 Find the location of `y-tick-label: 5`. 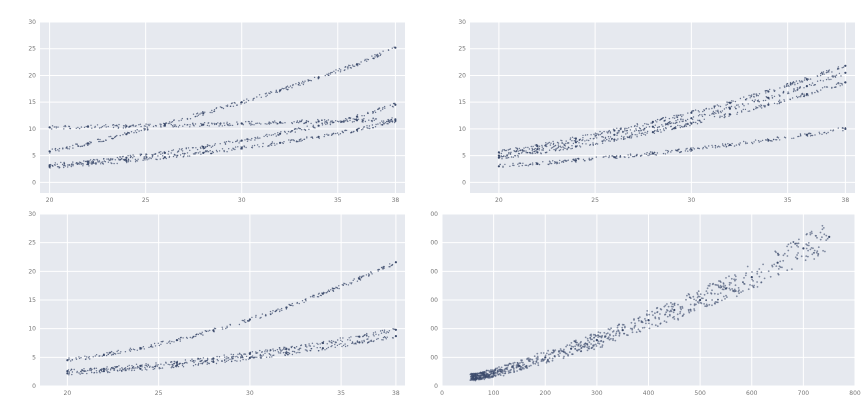

y-tick-label: 5 is located at coordinates (34, 357).